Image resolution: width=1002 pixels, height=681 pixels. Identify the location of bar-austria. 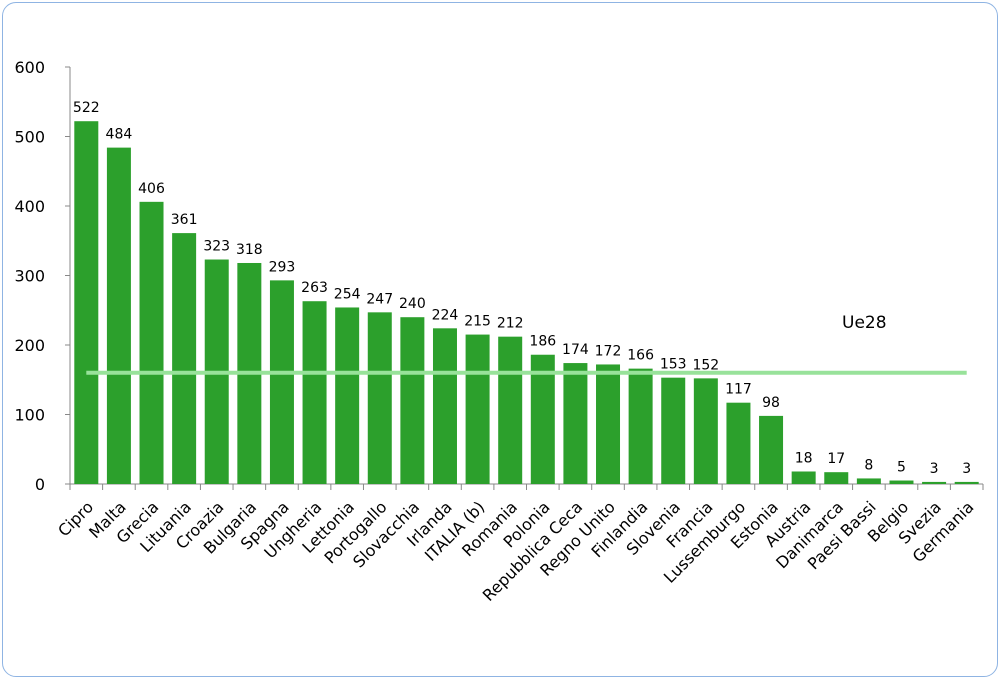
(803, 477).